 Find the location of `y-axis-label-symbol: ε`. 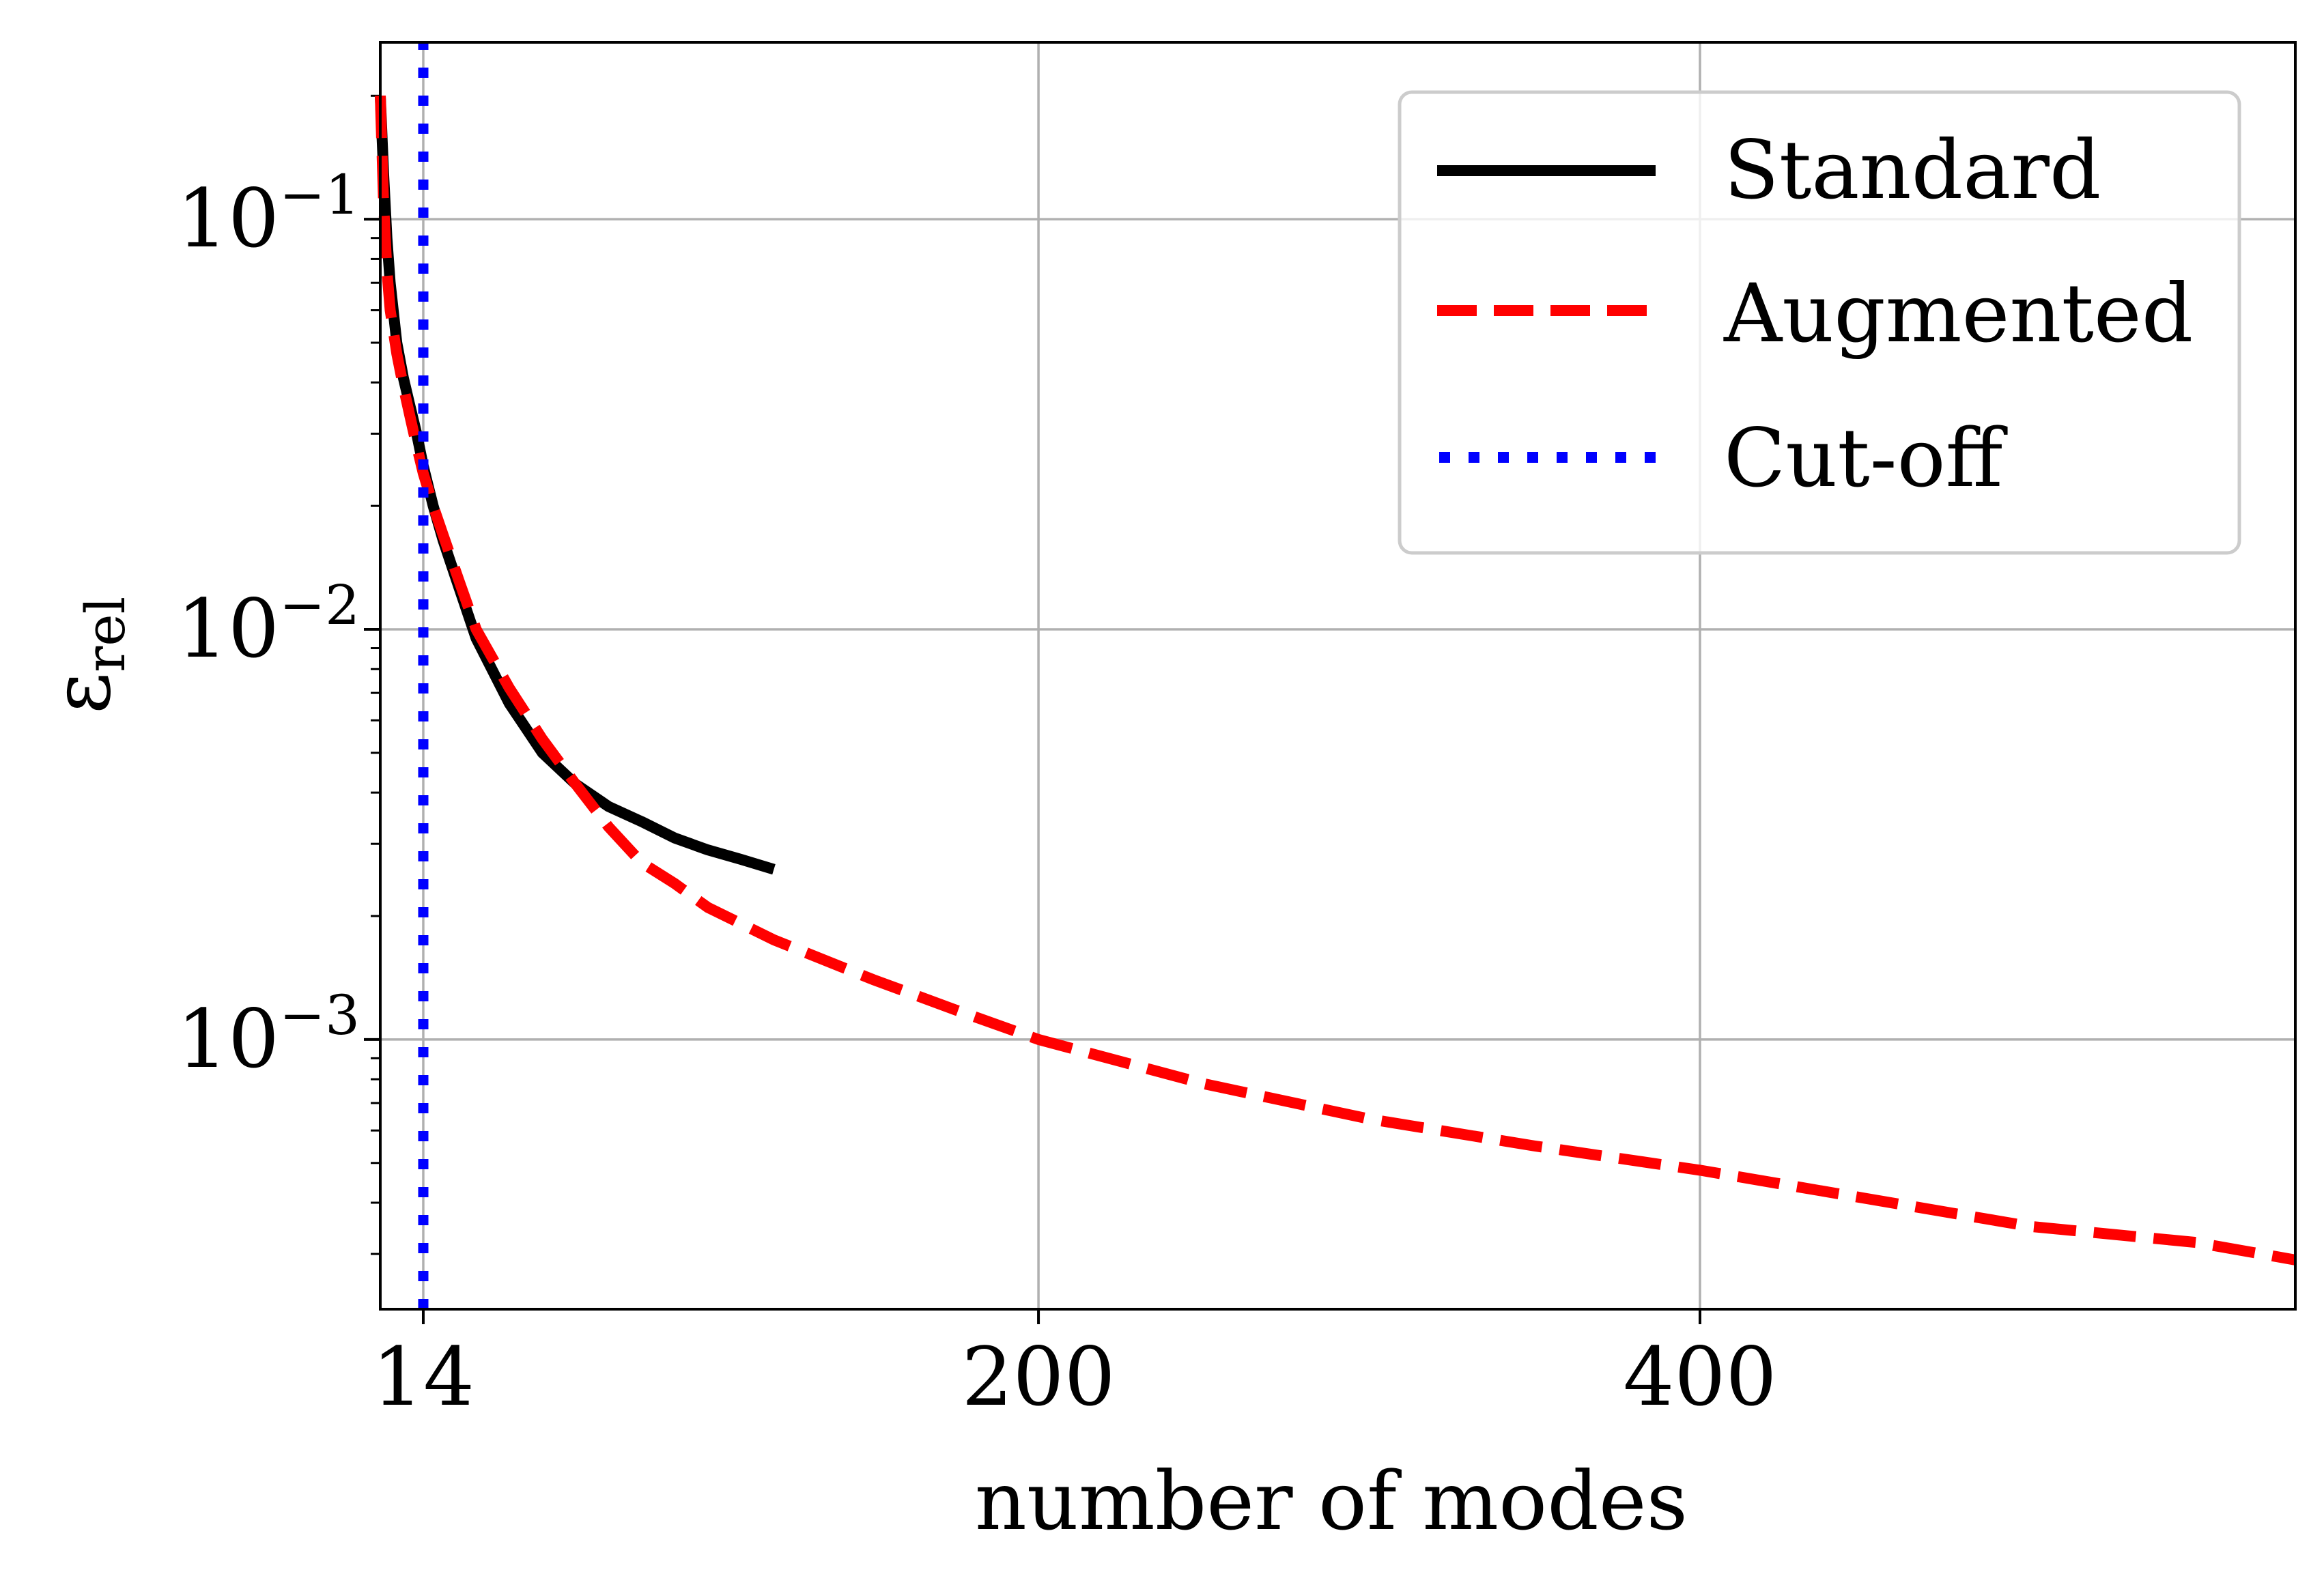

y-axis-label-symbol: ε is located at coordinates (81, 693).